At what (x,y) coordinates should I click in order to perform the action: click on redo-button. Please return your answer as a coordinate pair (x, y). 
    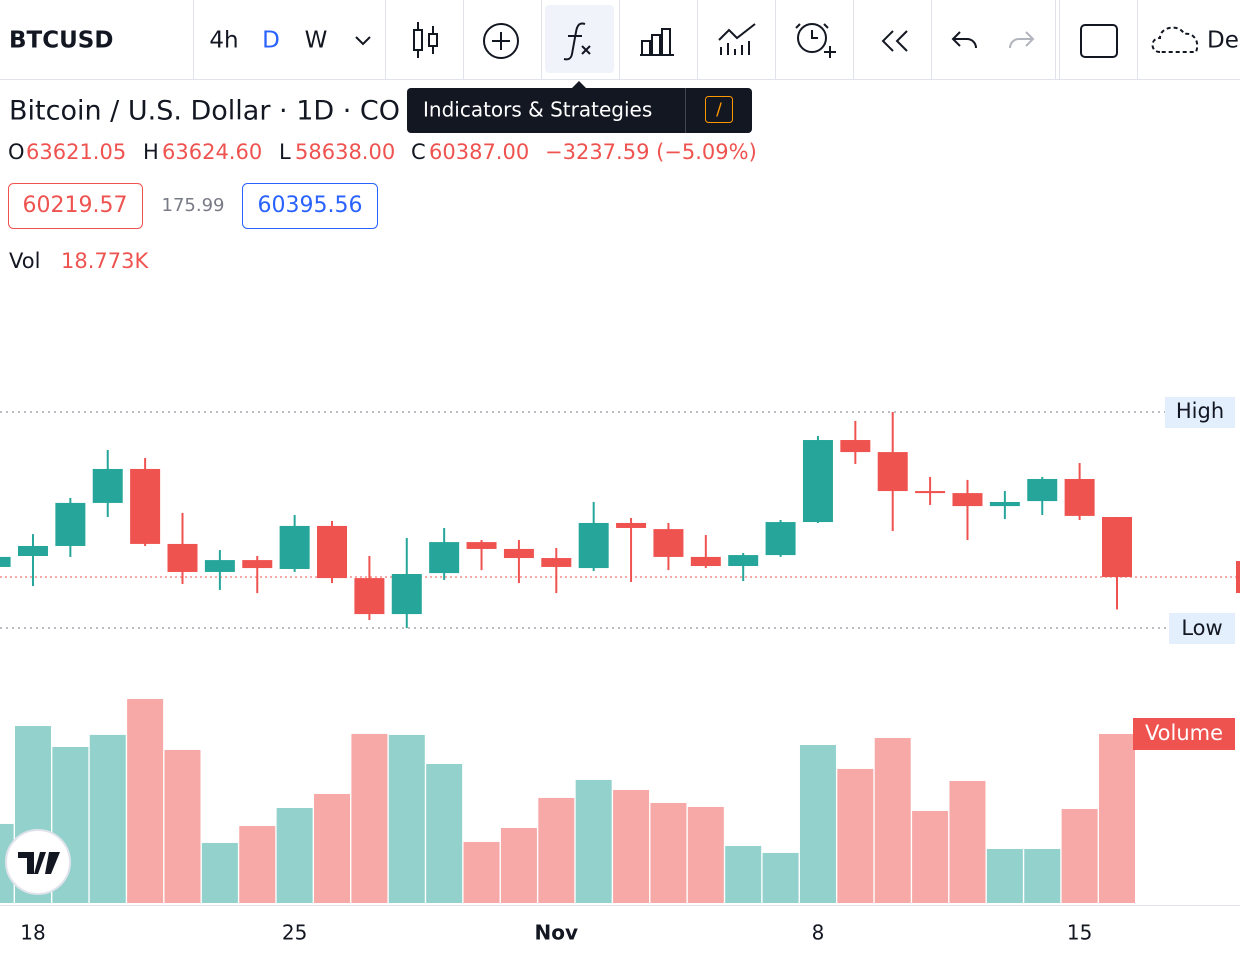
    Looking at the image, I should click on (1022, 40).